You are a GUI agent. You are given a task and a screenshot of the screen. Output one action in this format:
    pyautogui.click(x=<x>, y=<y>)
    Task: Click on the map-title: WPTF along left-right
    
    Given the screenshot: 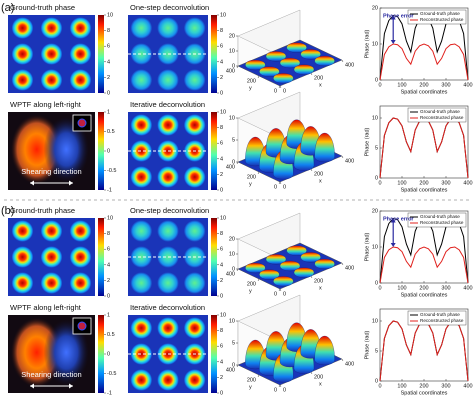 What is the action you would take?
    pyautogui.click(x=46, y=104)
    